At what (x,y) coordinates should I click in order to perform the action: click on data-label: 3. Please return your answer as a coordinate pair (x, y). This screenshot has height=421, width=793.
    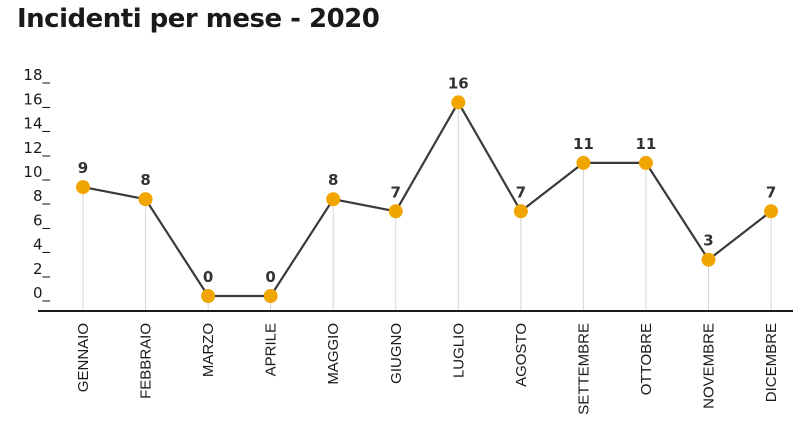
    Looking at the image, I should click on (708, 241).